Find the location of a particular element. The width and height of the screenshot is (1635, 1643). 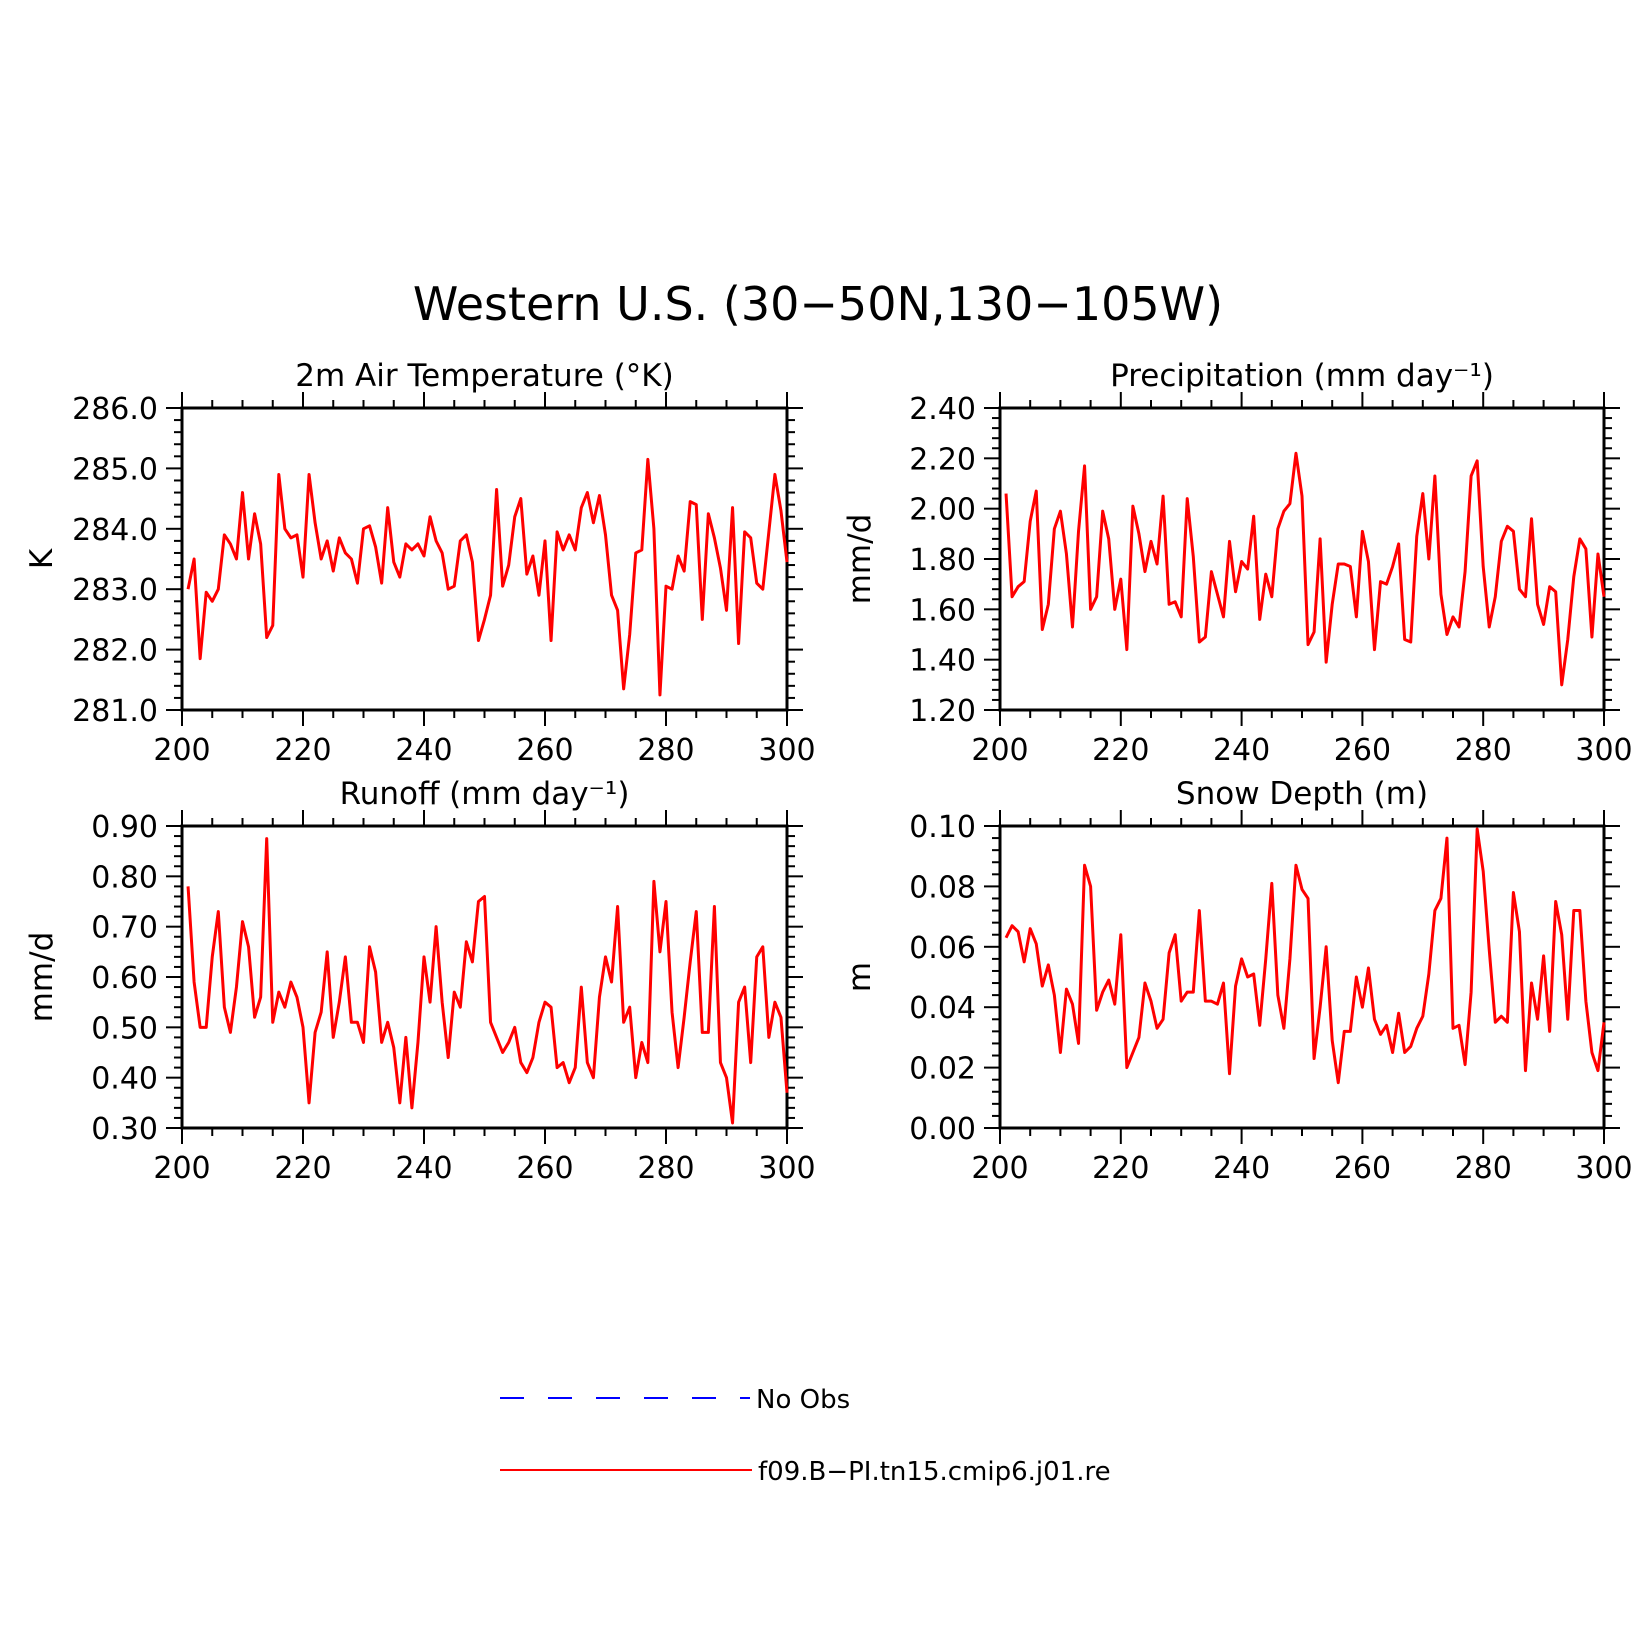

y-tick-label: 281.0 is located at coordinates (115, 711).